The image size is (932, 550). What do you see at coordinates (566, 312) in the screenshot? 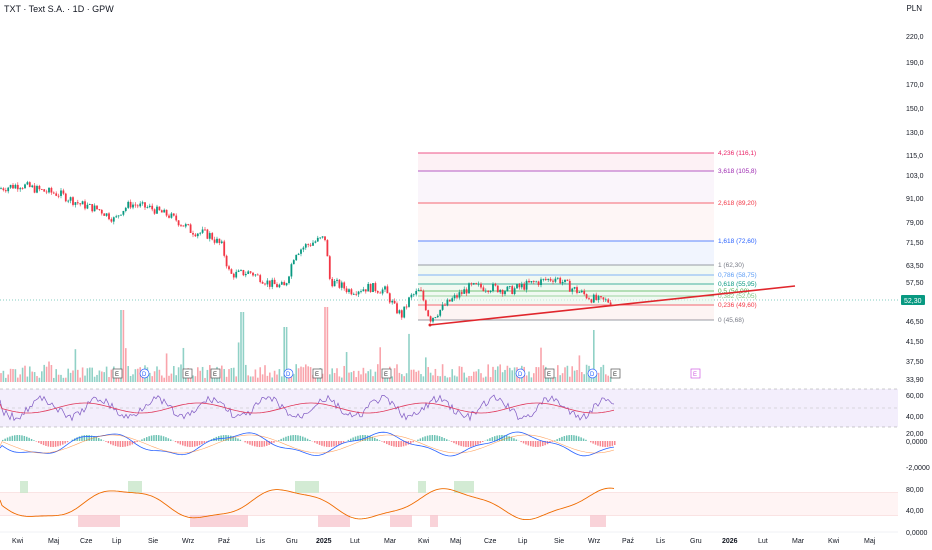
I see `fib-zone` at bounding box center [566, 312].